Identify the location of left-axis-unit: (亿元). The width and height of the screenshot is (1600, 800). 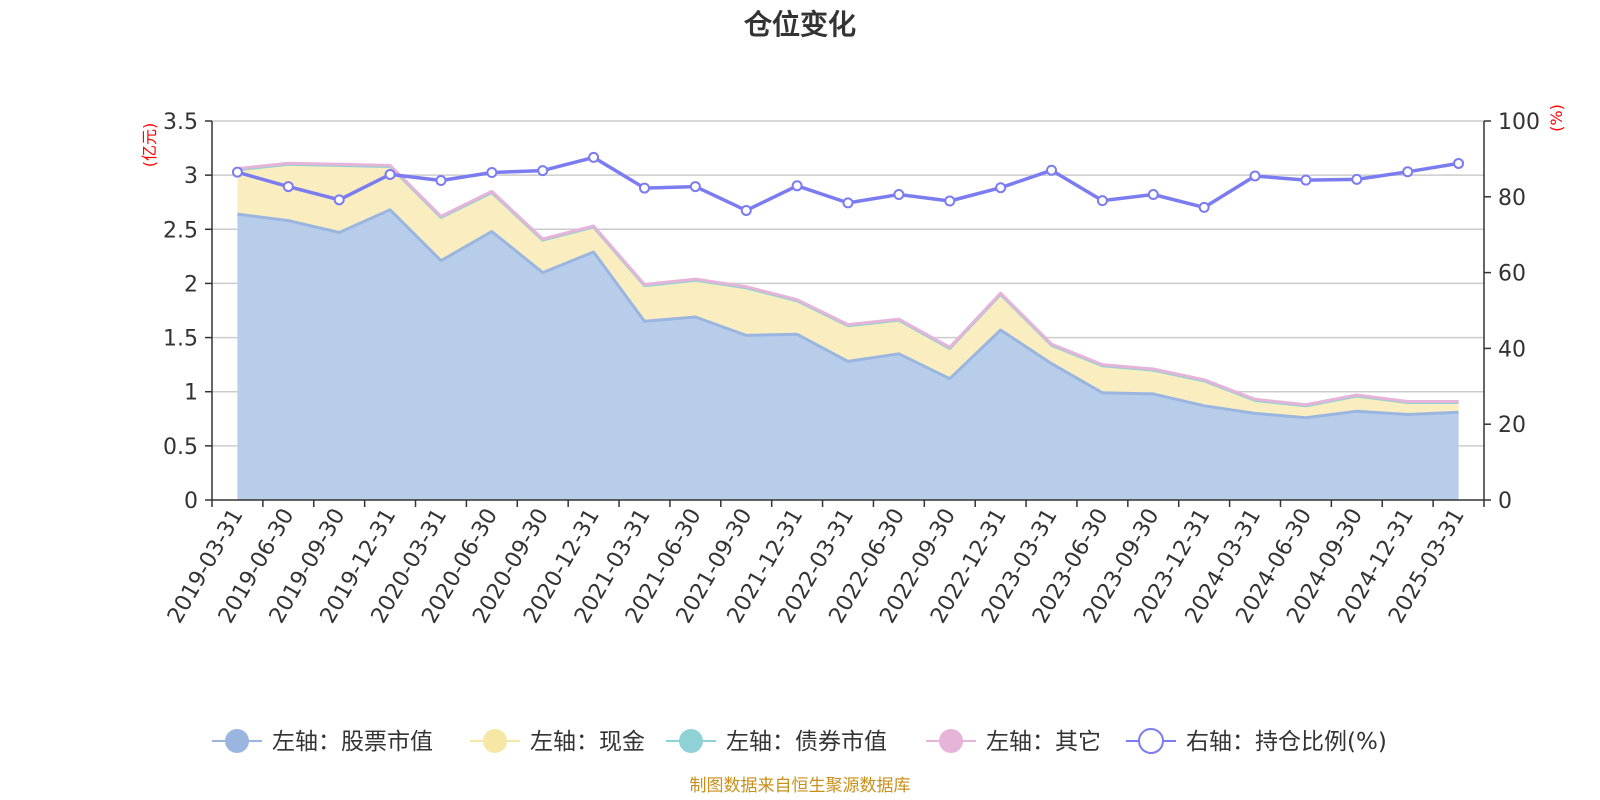
(149, 145).